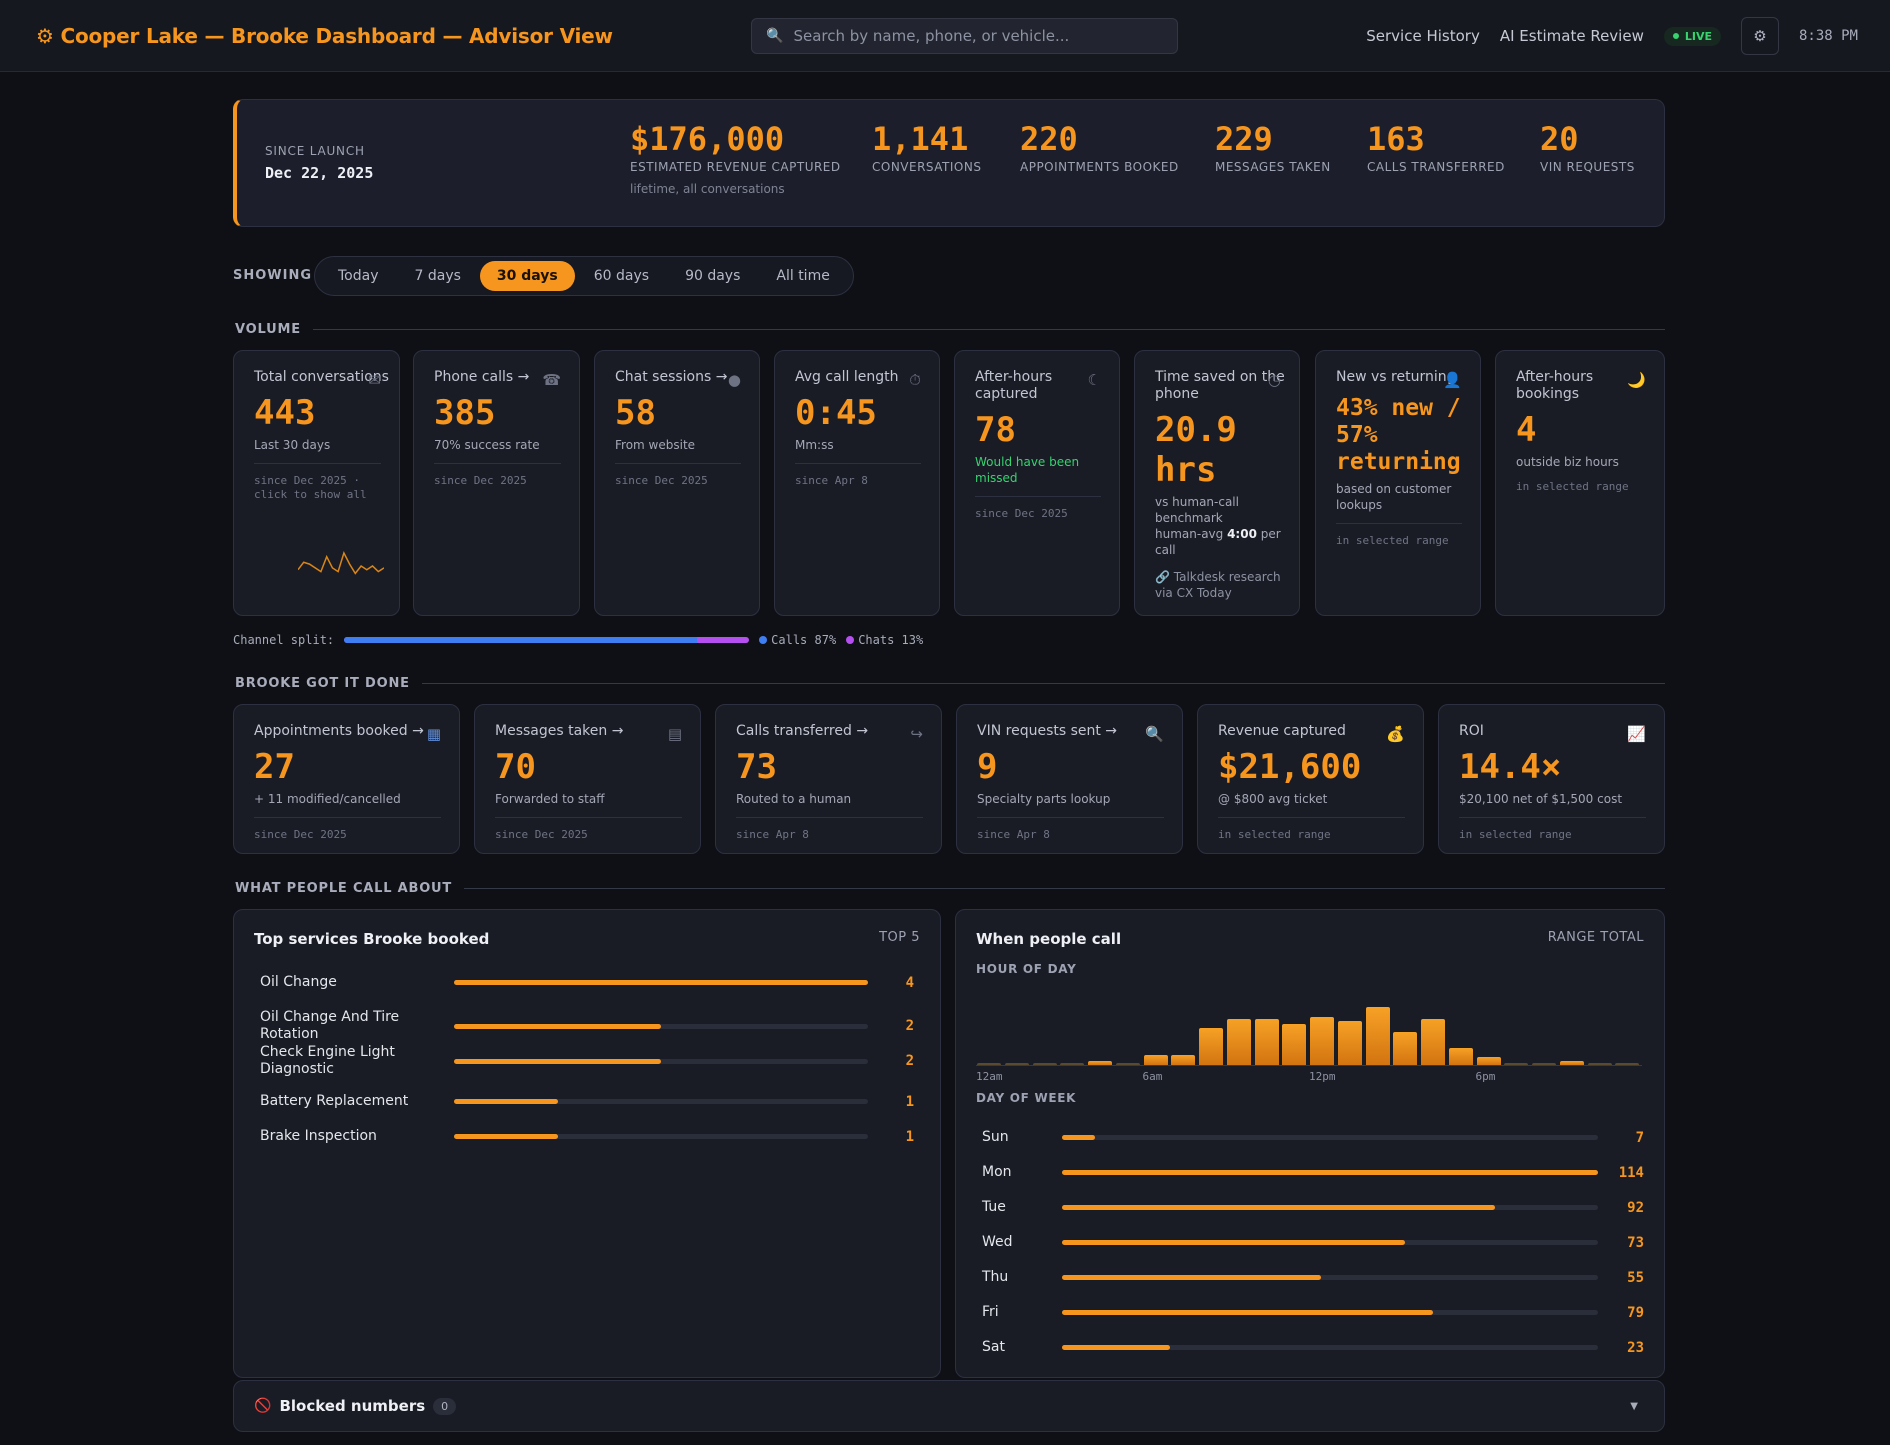 The height and width of the screenshot is (1445, 1890). What do you see at coordinates (1828, 36) in the screenshot?
I see `clock: 8:38 PM` at bounding box center [1828, 36].